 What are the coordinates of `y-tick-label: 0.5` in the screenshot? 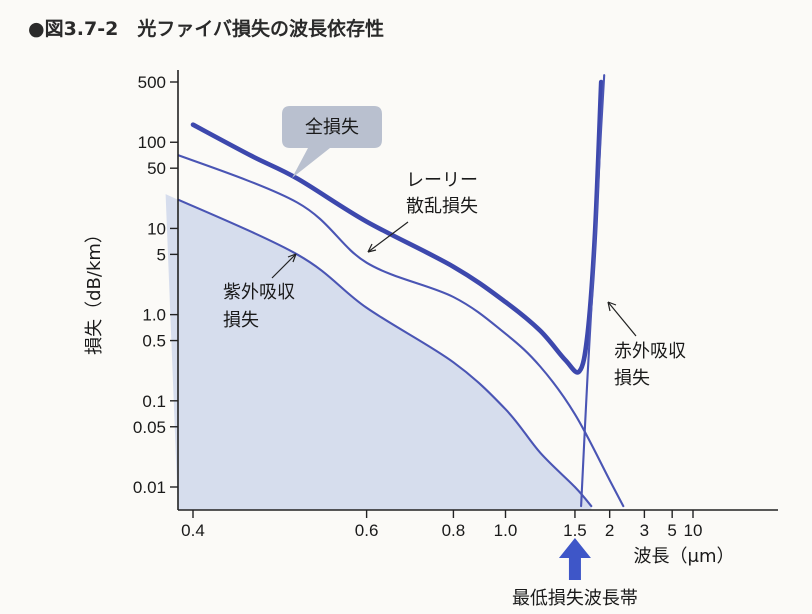 It's located at (154, 341).